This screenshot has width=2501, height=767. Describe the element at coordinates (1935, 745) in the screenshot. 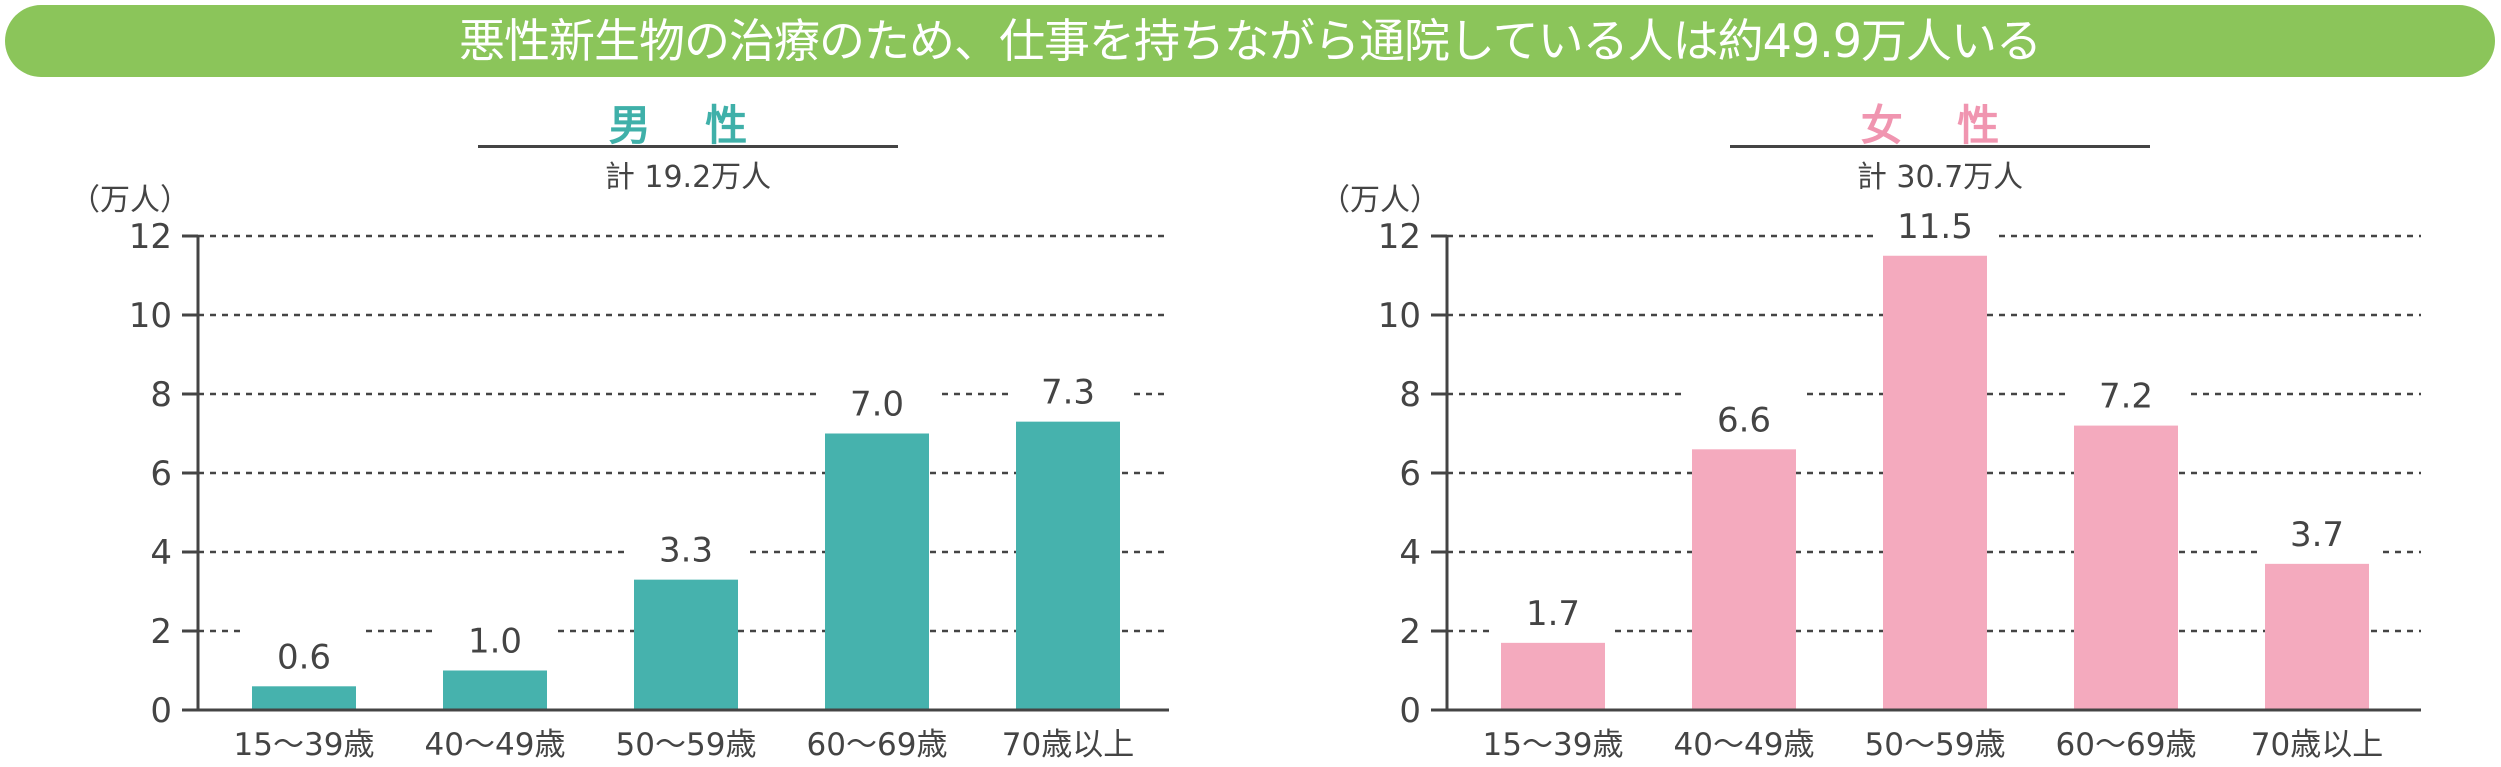

I see `female-category-label: 50〜59歳` at that location.